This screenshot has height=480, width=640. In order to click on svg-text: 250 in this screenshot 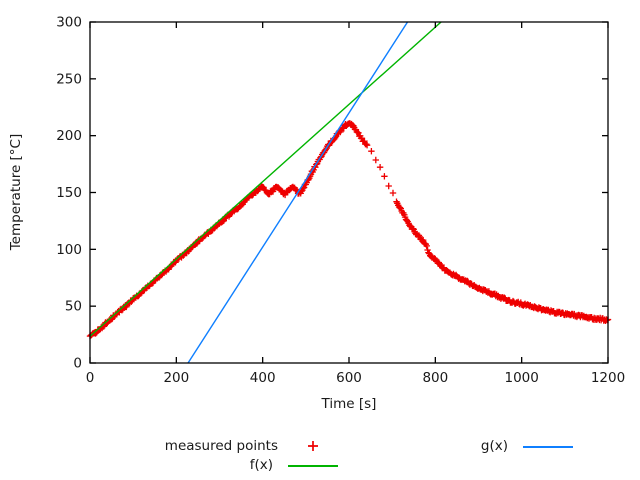, I will do `click(69, 79)`.